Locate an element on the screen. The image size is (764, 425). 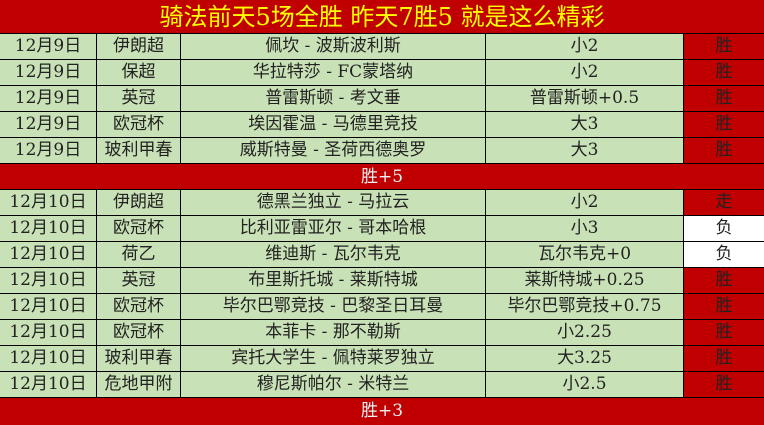
pick-cell: 小2.25 is located at coordinates (585, 332).